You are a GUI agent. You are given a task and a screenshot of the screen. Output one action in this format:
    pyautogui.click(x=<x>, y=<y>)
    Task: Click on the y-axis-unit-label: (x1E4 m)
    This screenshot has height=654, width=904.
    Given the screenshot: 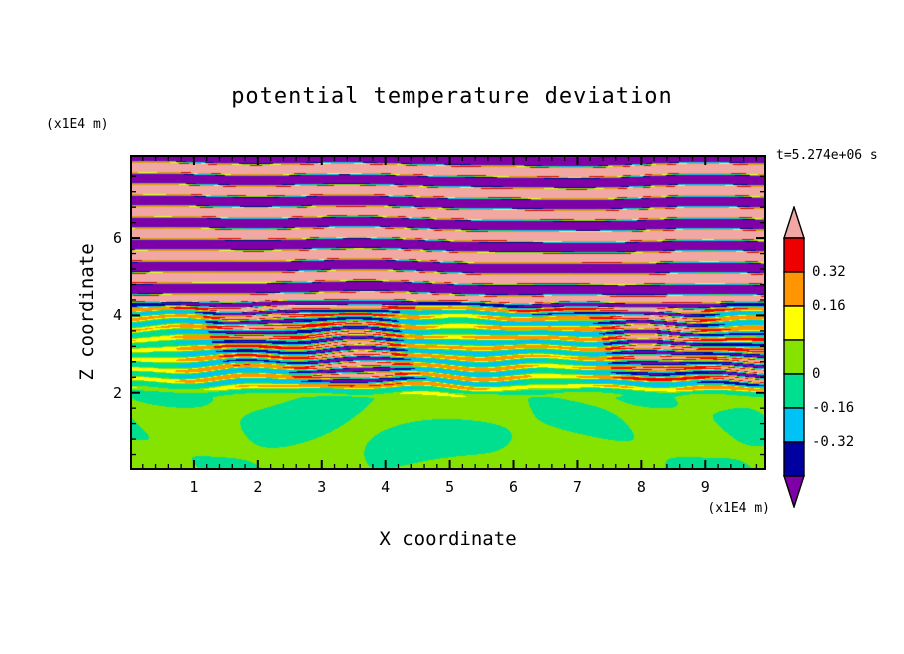 What is the action you would take?
    pyautogui.click(x=77, y=124)
    